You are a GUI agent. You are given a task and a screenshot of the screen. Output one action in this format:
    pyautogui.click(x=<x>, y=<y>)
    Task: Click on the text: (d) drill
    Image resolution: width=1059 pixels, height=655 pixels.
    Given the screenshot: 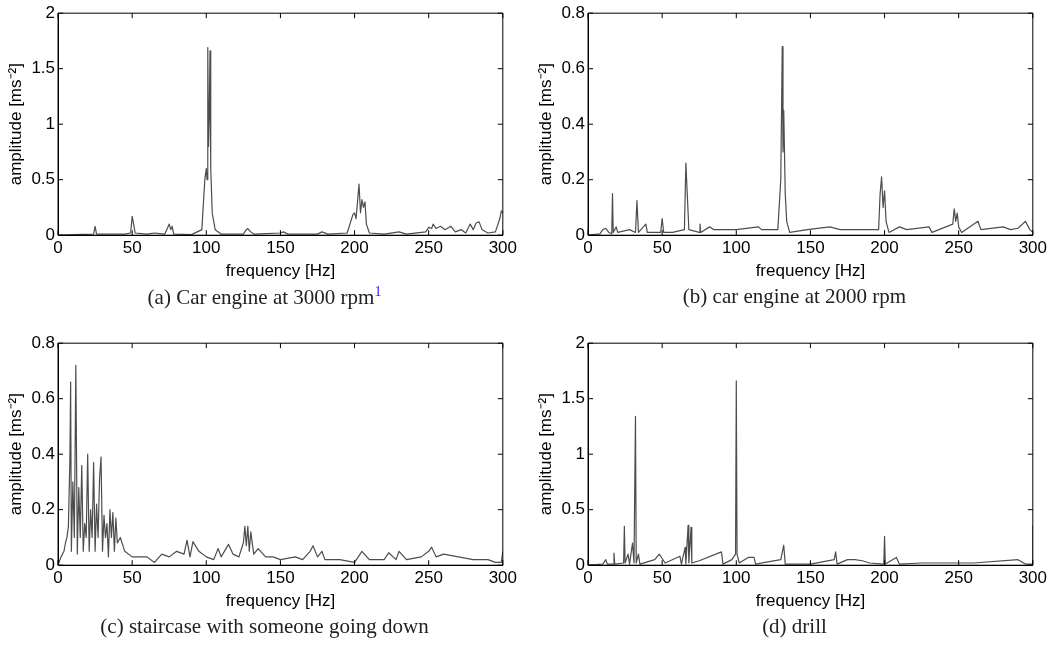 What is the action you would take?
    pyautogui.click(x=794, y=626)
    